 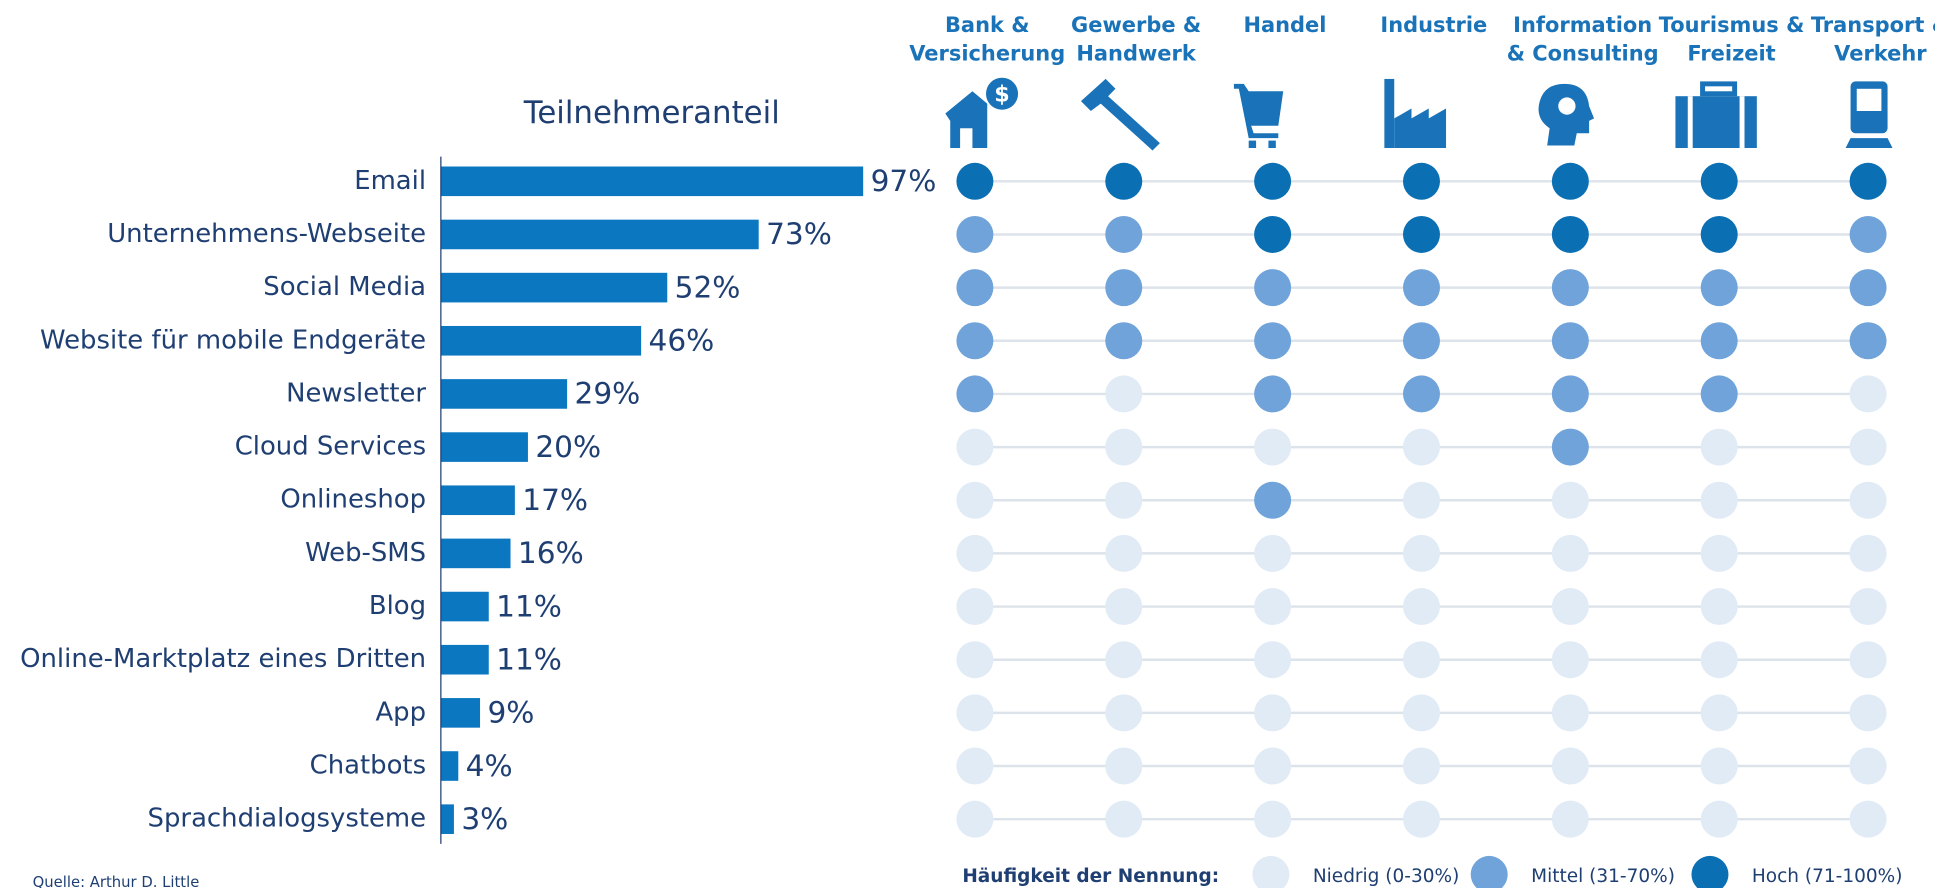 What do you see at coordinates (1873, 25) in the screenshot?
I see `column-header: Transport &` at bounding box center [1873, 25].